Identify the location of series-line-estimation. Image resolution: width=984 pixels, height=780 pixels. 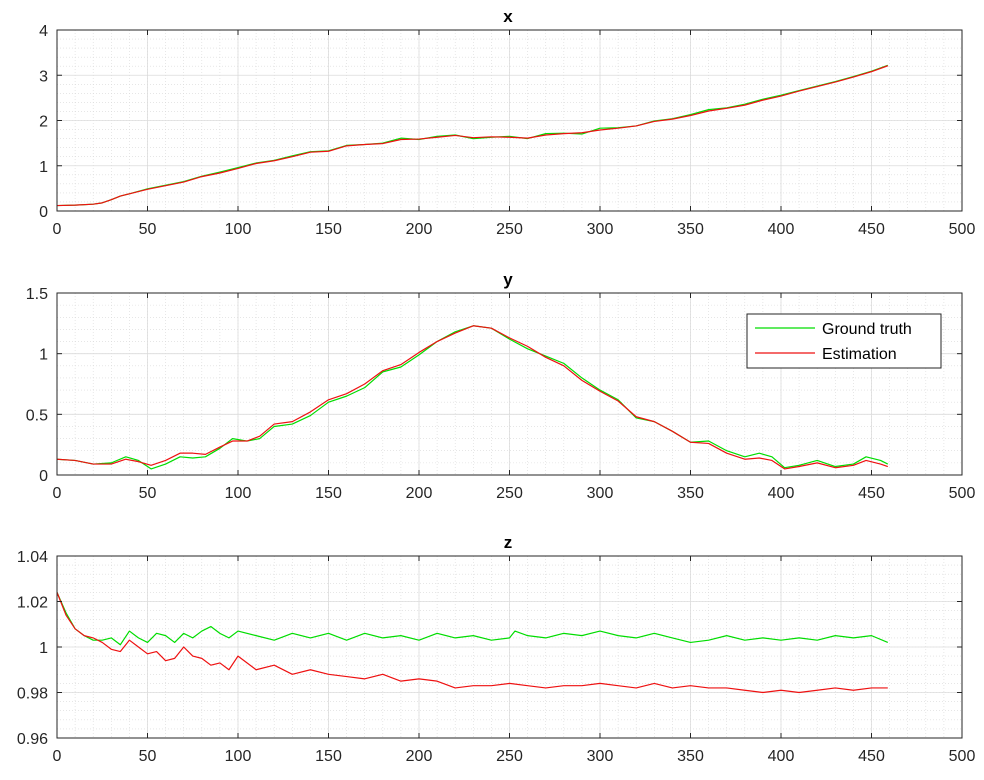
(472, 643).